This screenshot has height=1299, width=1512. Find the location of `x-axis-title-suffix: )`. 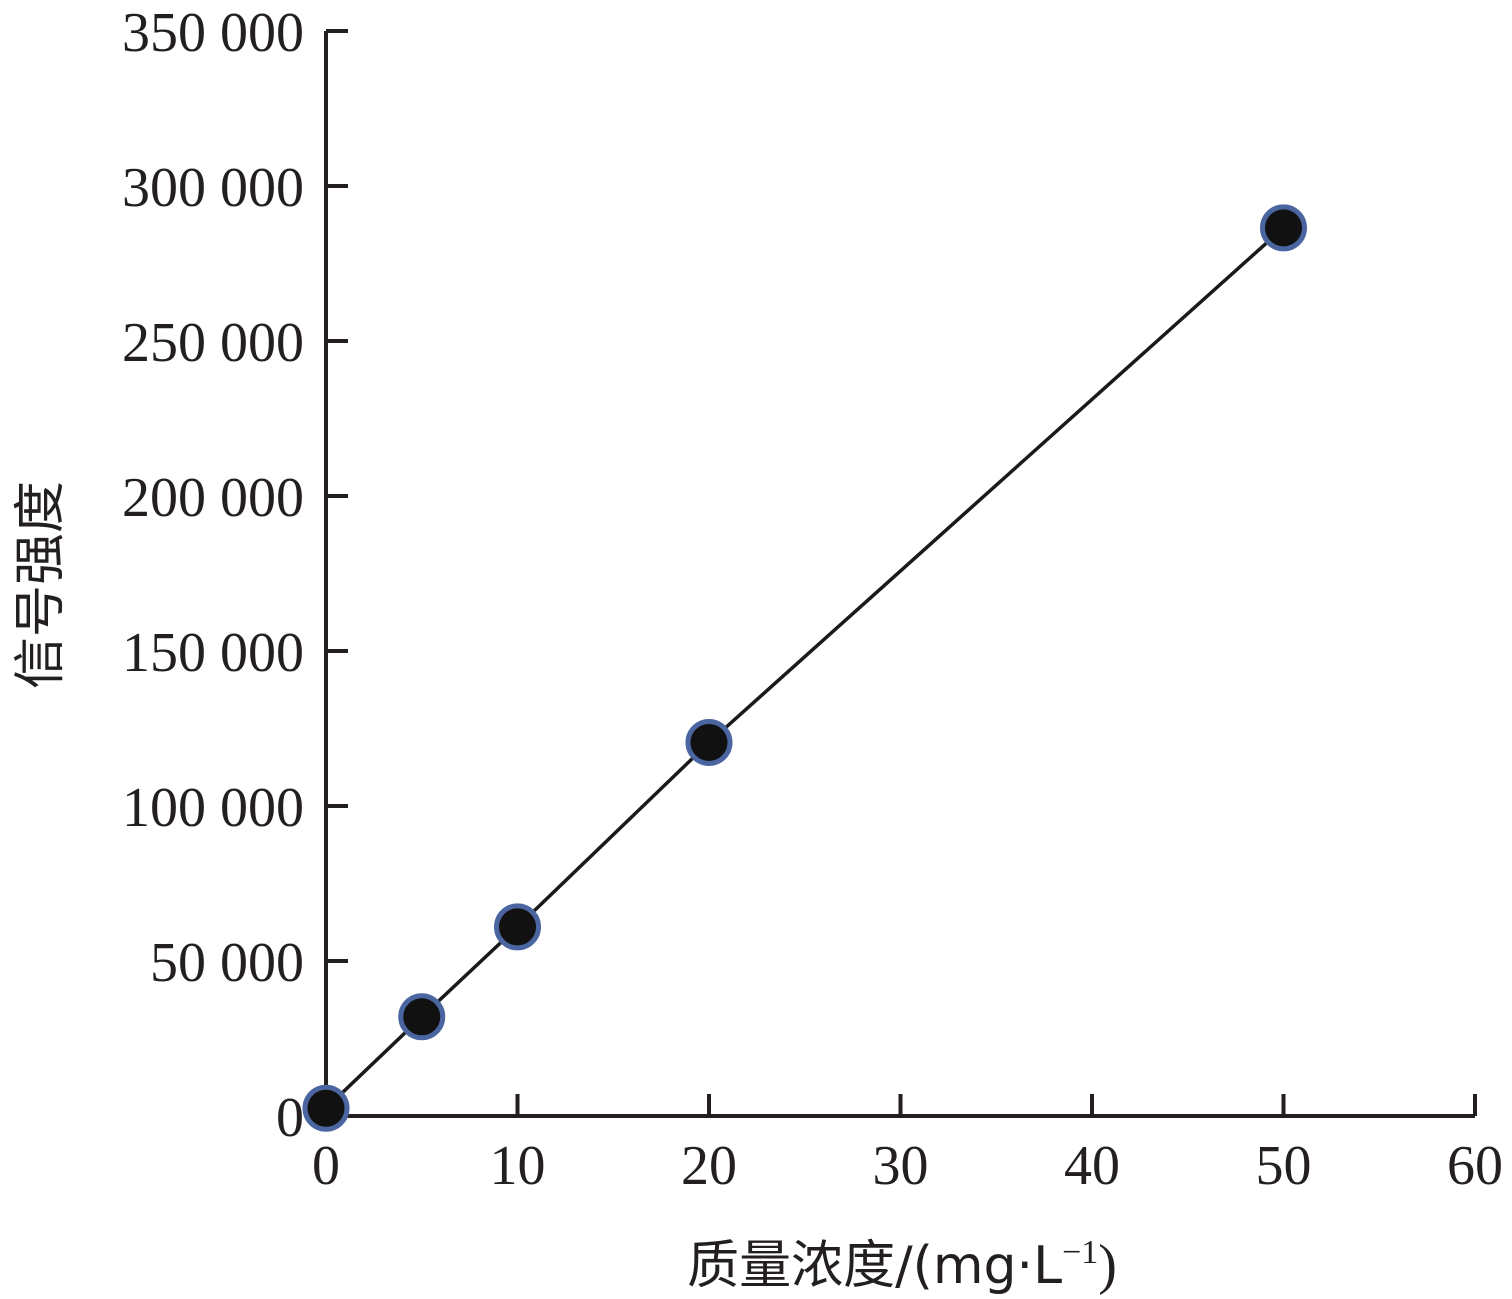

x-axis-title-suffix: ) is located at coordinates (1107, 1265).